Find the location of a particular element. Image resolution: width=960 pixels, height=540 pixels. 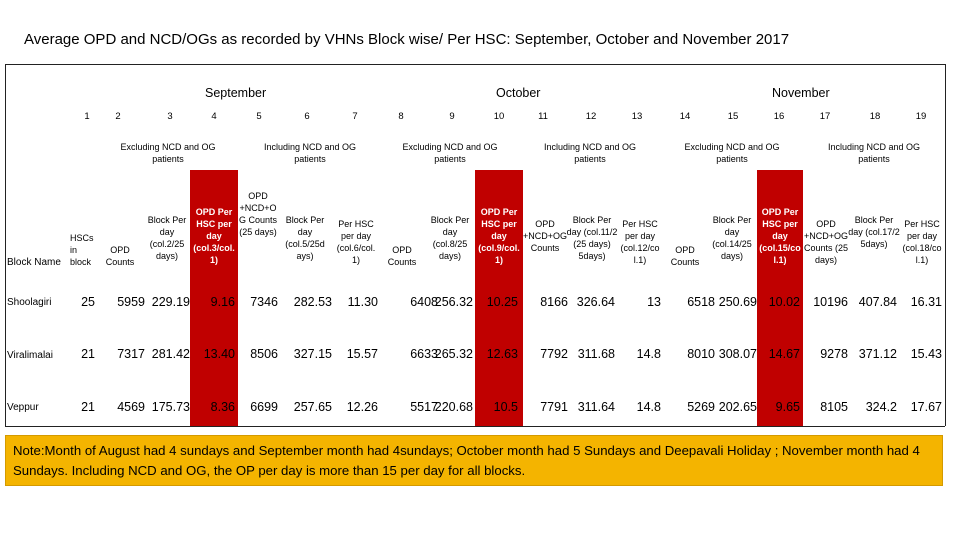

table-cell: 8166 is located at coordinates (554, 302).